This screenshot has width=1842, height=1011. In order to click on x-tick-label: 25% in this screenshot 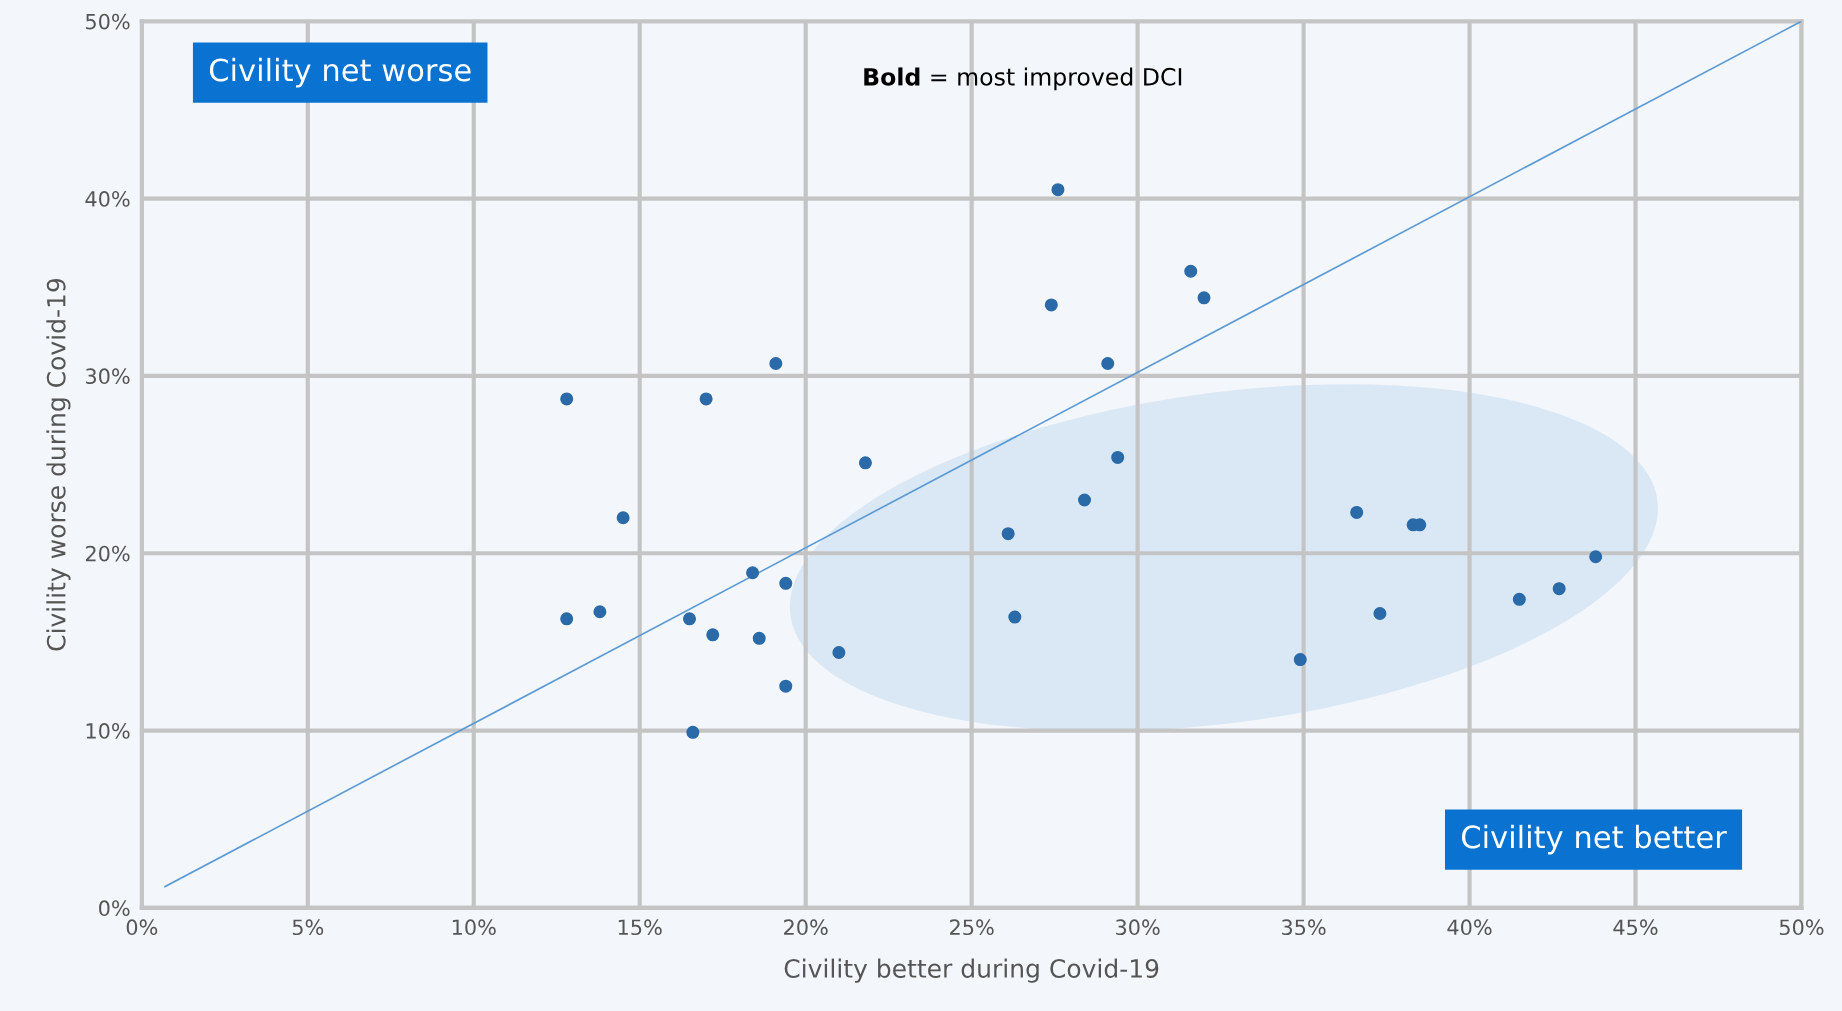, I will do `click(972, 927)`.